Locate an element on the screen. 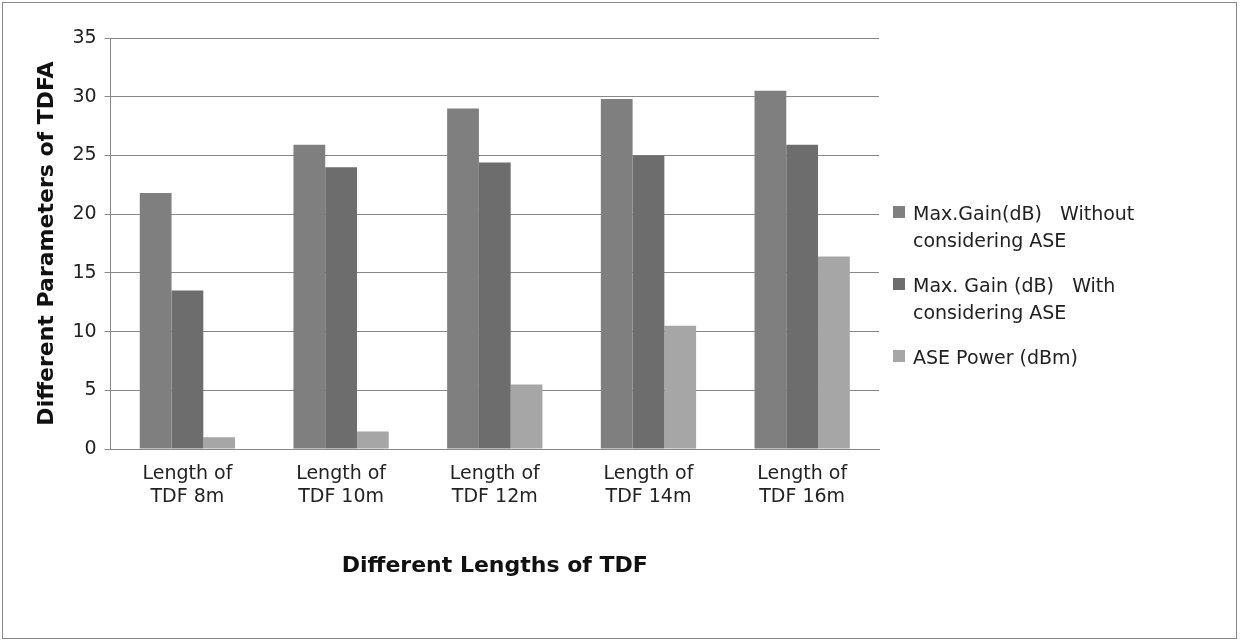 The width and height of the screenshot is (1241, 643). x-tick-label: Length of TDF 12m is located at coordinates (495, 484).